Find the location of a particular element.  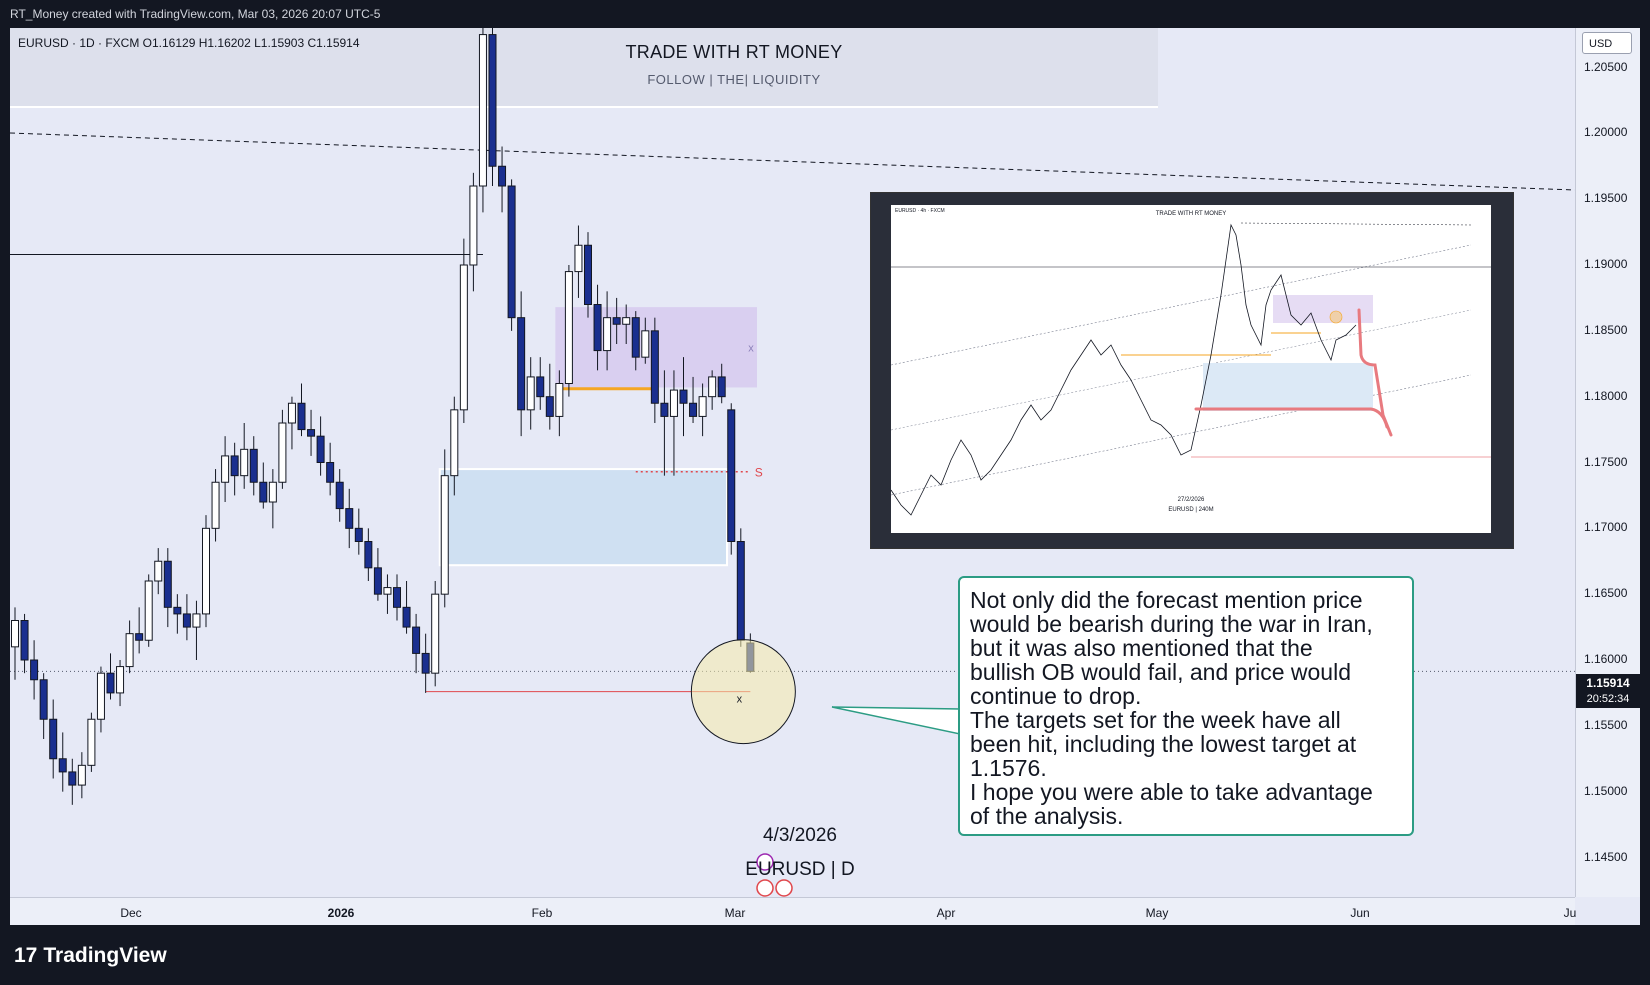

trendline-dashed is located at coordinates (792, 161).